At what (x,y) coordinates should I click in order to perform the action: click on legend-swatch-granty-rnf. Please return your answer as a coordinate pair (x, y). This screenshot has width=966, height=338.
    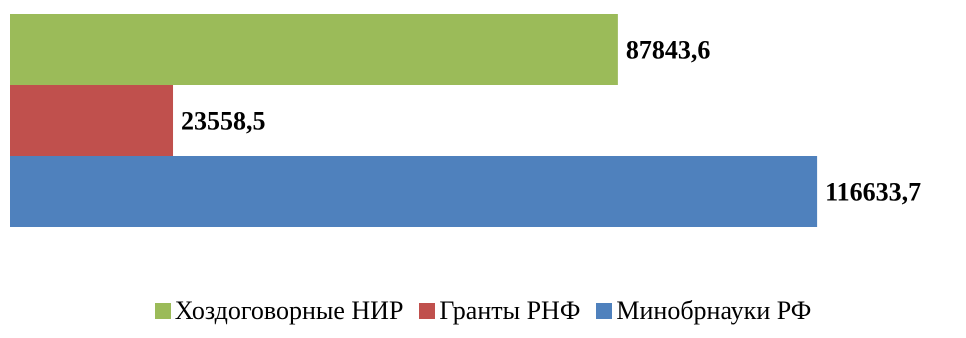
    Looking at the image, I should click on (427, 311).